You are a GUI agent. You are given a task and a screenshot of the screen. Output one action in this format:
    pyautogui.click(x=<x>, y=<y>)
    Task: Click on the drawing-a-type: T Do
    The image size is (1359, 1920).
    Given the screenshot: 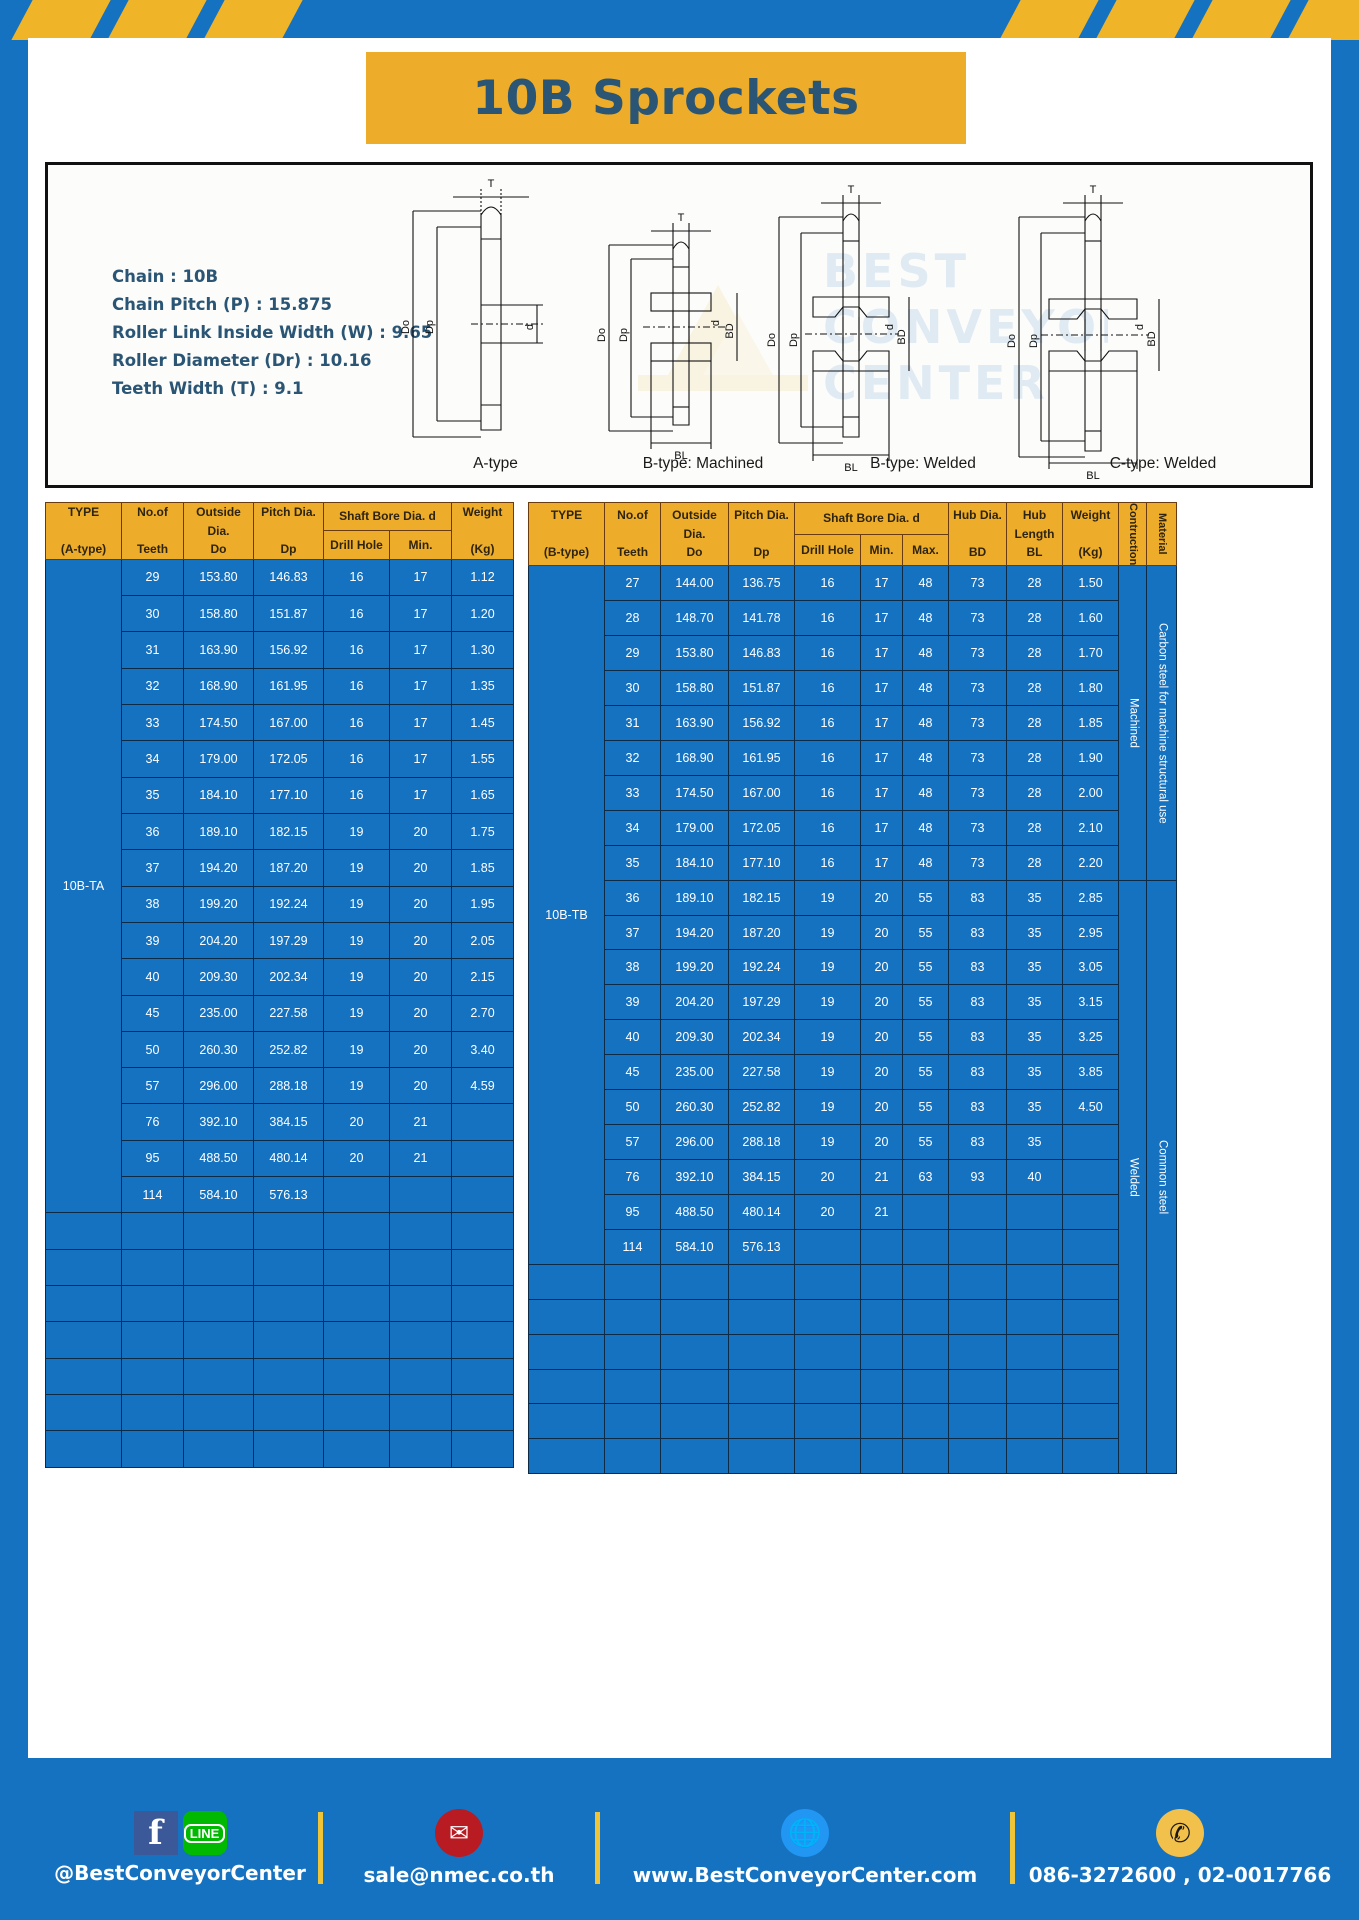 What is the action you would take?
    pyautogui.click(x=471, y=308)
    